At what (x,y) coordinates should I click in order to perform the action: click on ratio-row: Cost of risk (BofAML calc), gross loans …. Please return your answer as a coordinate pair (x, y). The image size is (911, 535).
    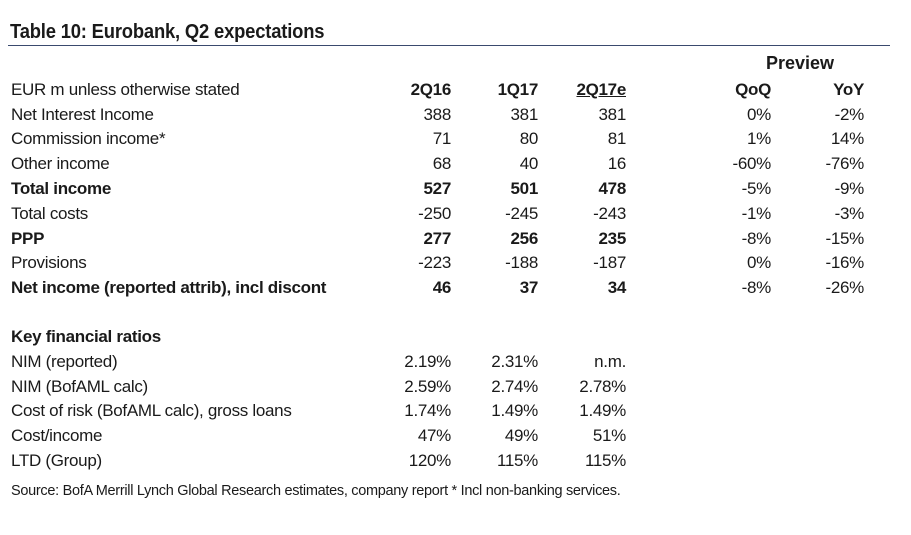
    Looking at the image, I should click on (455, 413).